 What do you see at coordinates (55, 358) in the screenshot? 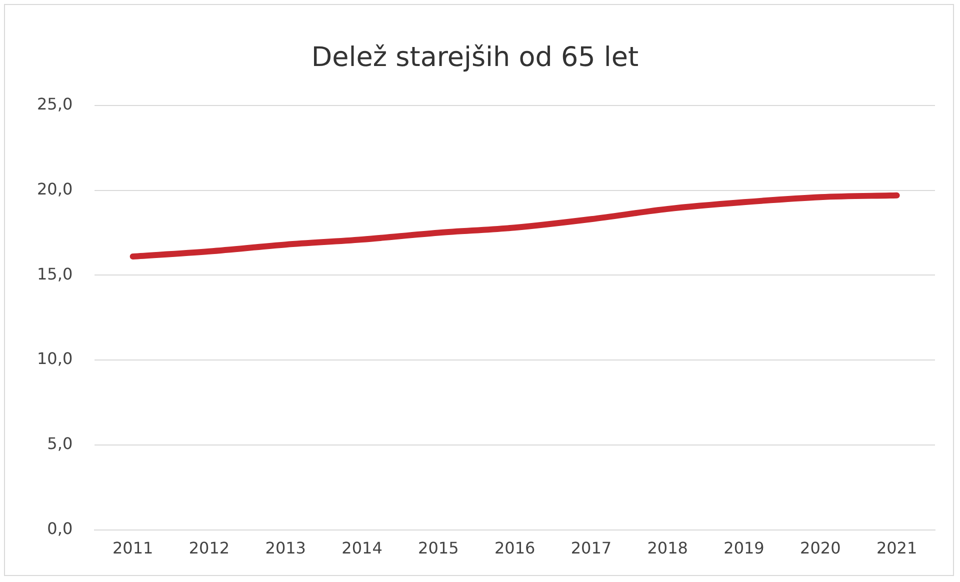
I see `y-tick-label: 10,0` at bounding box center [55, 358].